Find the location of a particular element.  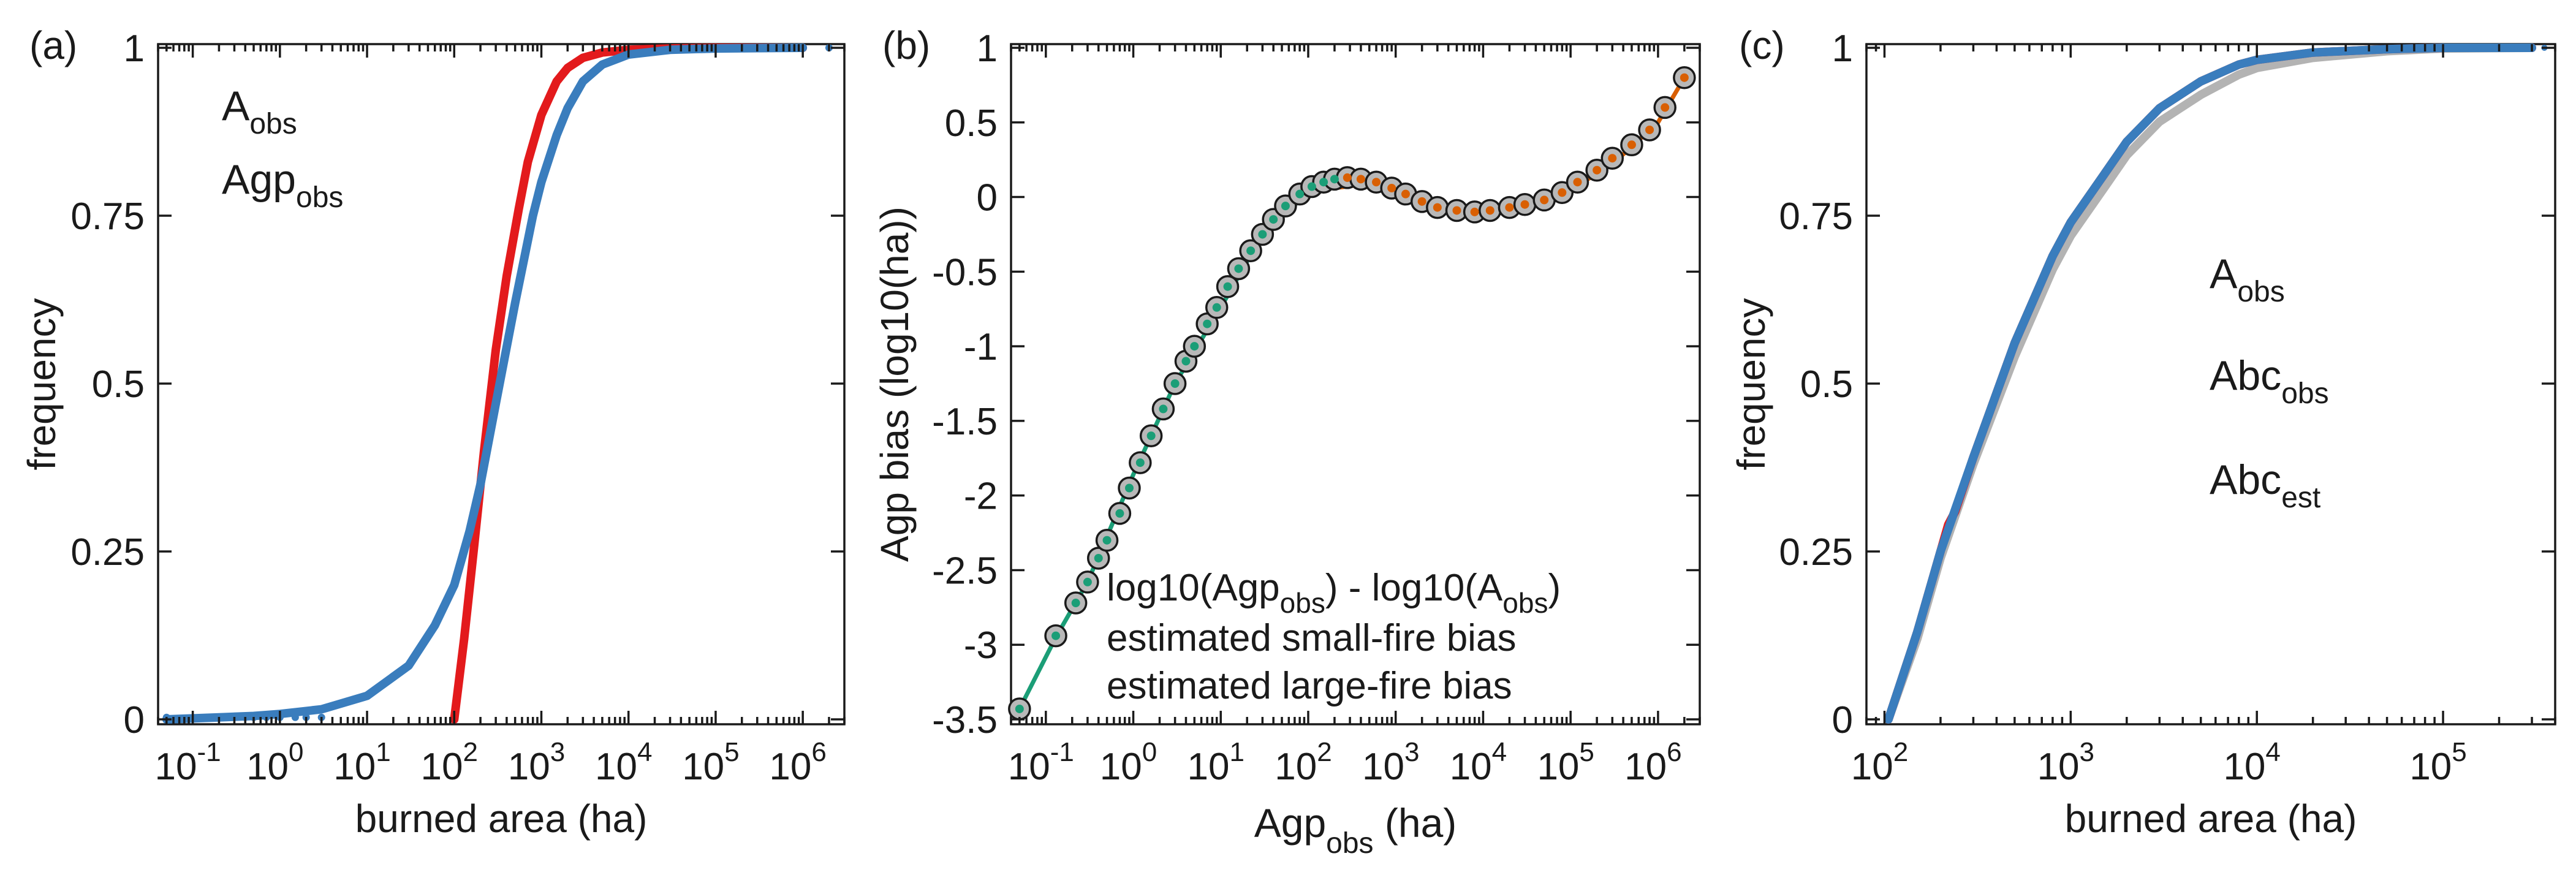

panel-c-x-tick-labels: 10² 10³ 10⁴ 10⁵ is located at coordinates (2159, 762).